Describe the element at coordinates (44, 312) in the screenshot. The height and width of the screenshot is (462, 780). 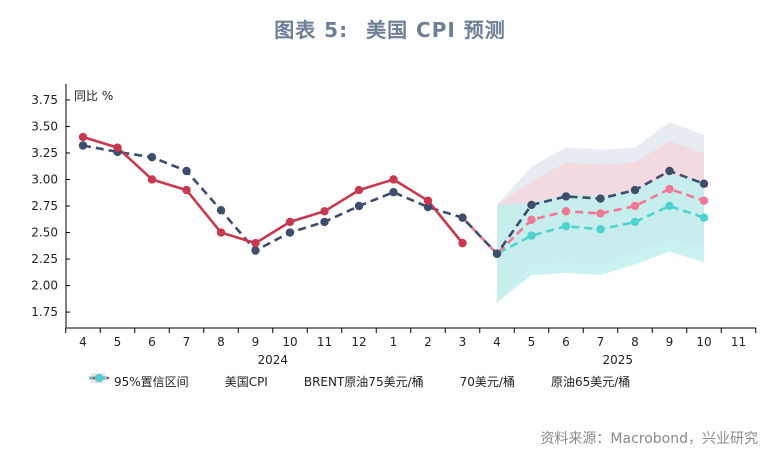
I see `y-tick-label: 1.75` at that location.